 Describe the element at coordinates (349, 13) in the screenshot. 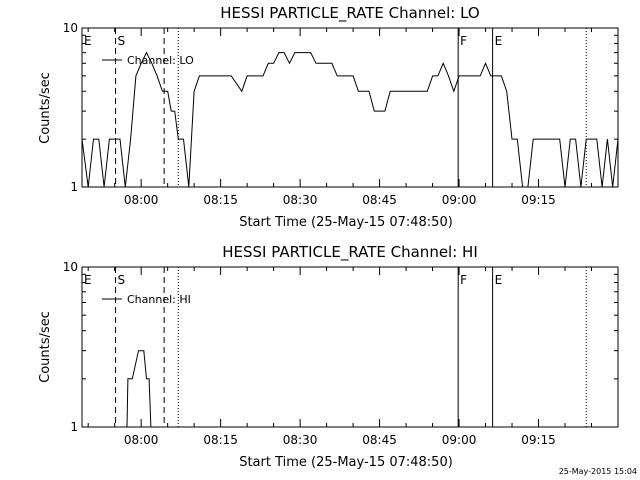

I see `chart-title: HESSI PARTICLE_RATE Channel: LO` at that location.